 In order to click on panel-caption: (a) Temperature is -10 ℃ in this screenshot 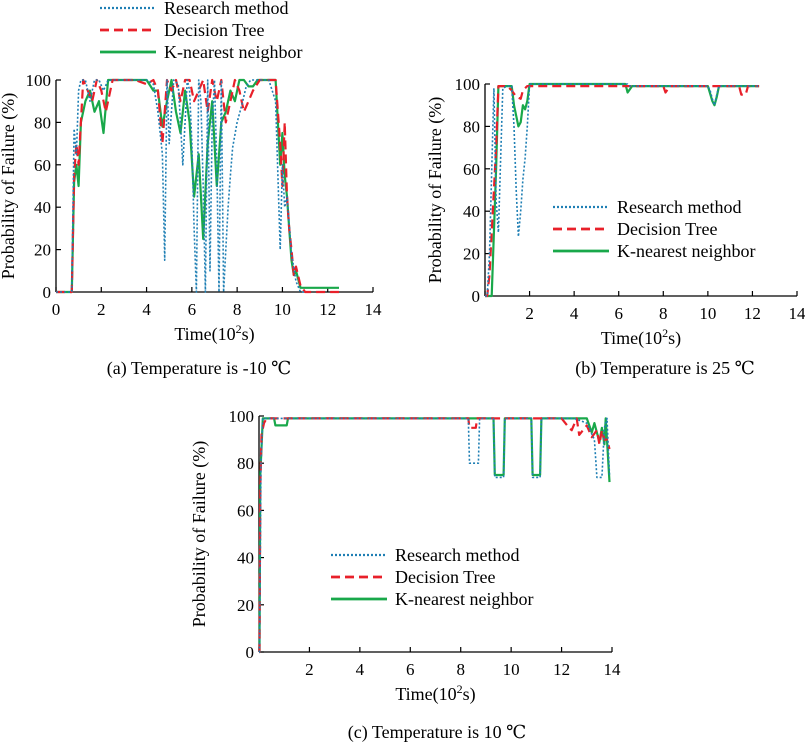, I will do `click(199, 368)`.